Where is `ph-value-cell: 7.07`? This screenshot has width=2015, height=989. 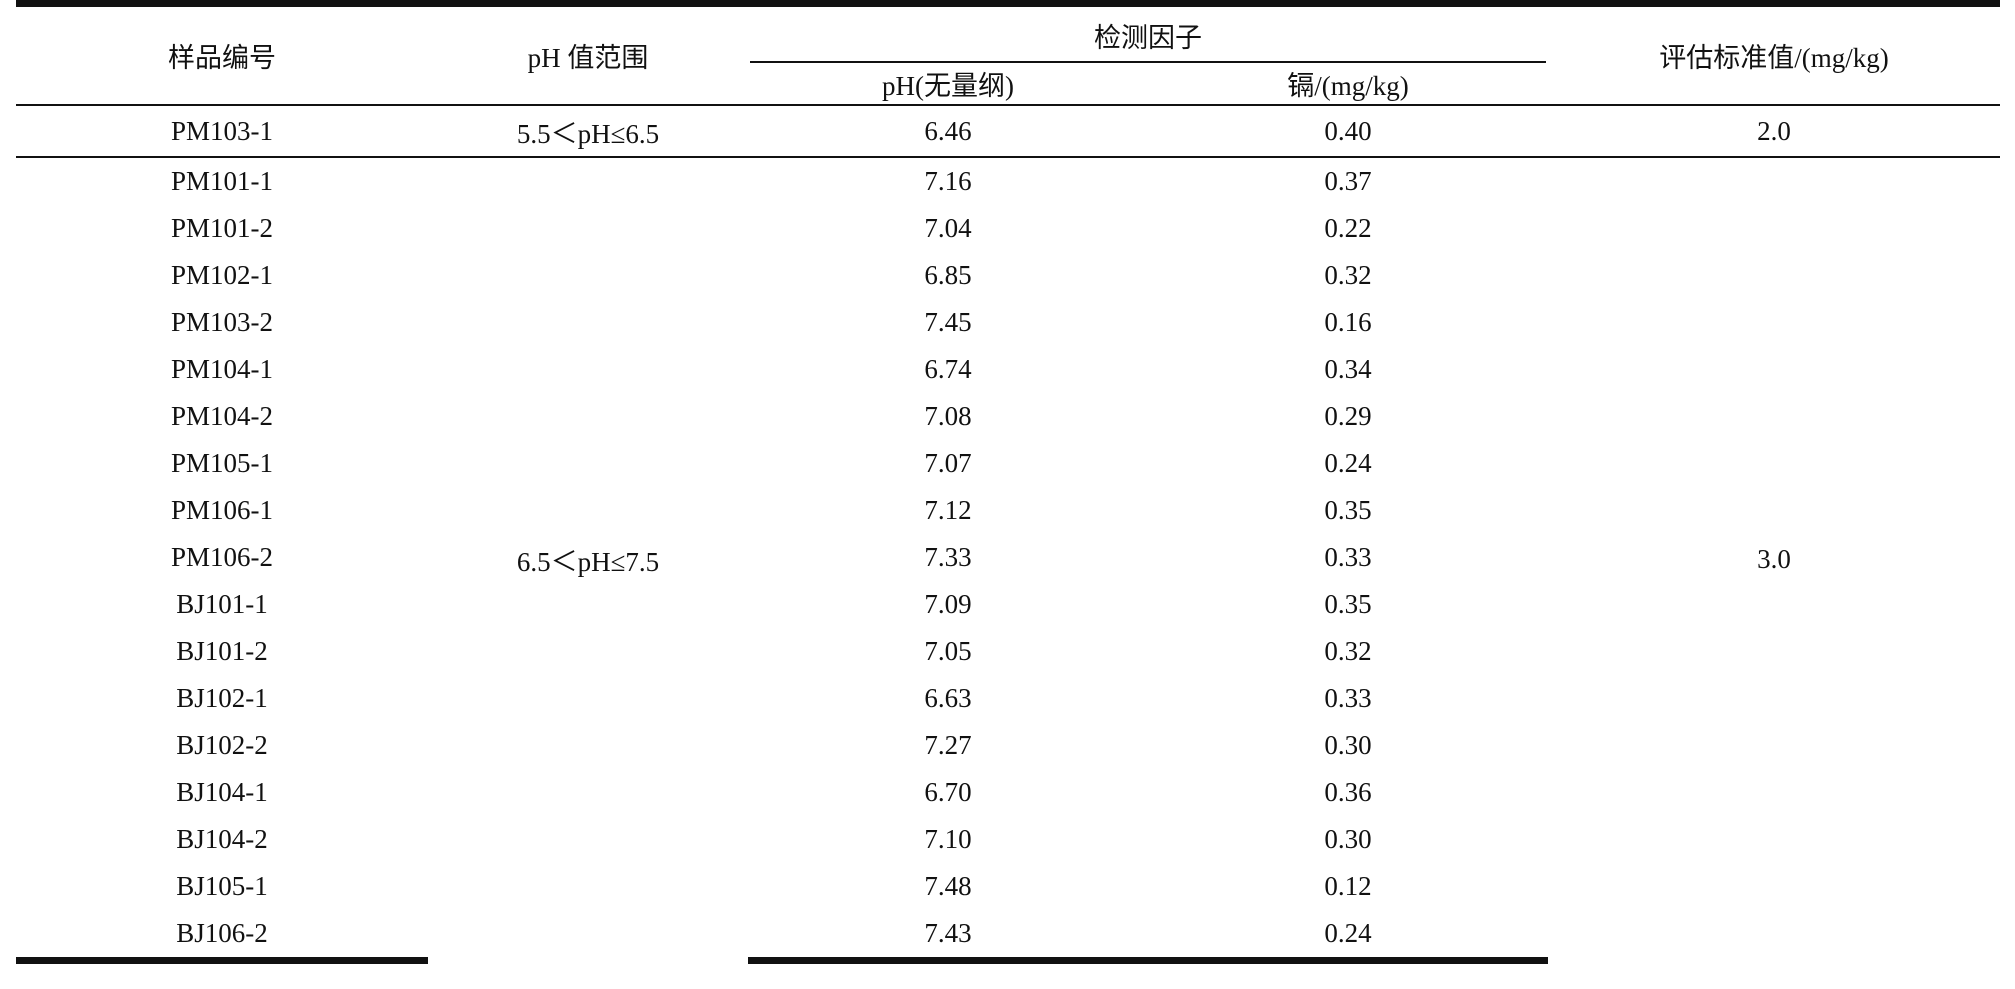
ph-value-cell: 7.07 is located at coordinates (948, 463).